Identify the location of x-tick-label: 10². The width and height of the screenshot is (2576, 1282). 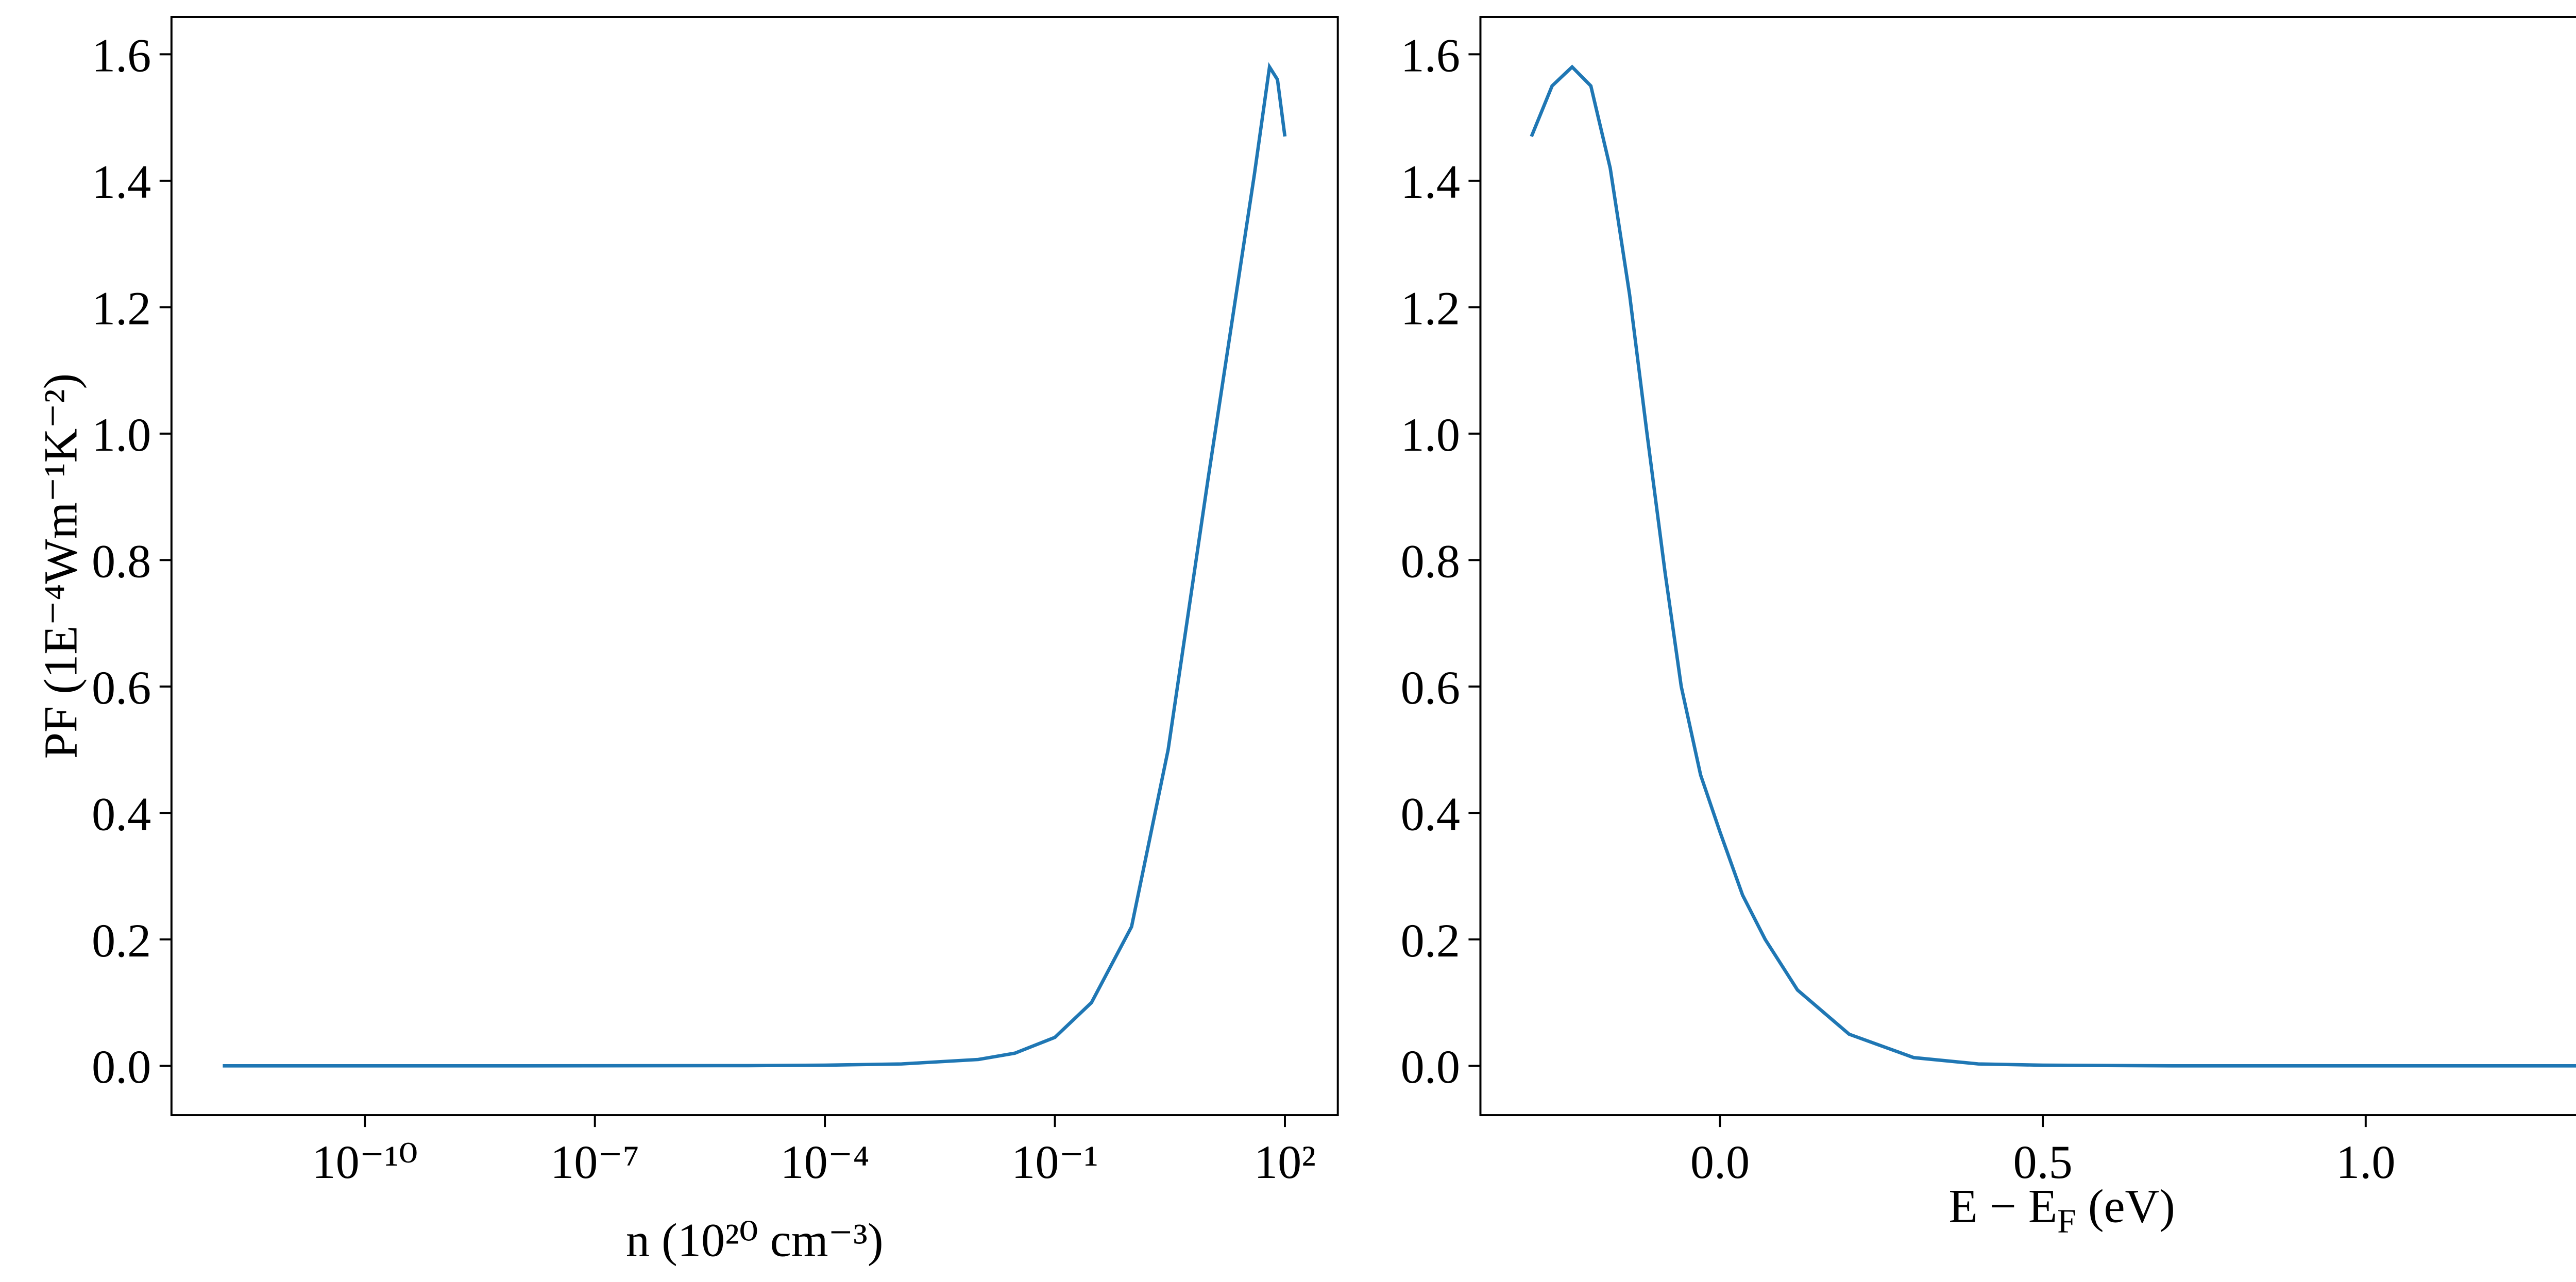
(1285, 1162).